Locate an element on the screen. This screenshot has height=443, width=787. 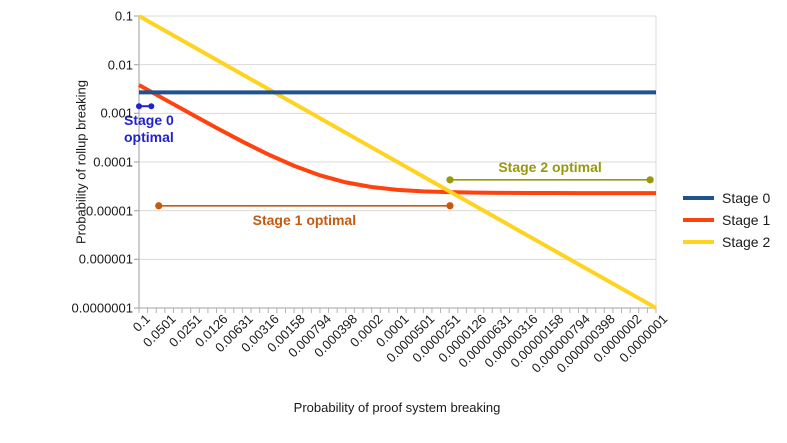
annotation-label-stage-1-optimal: Stage 1 optimal is located at coordinates (304, 219).